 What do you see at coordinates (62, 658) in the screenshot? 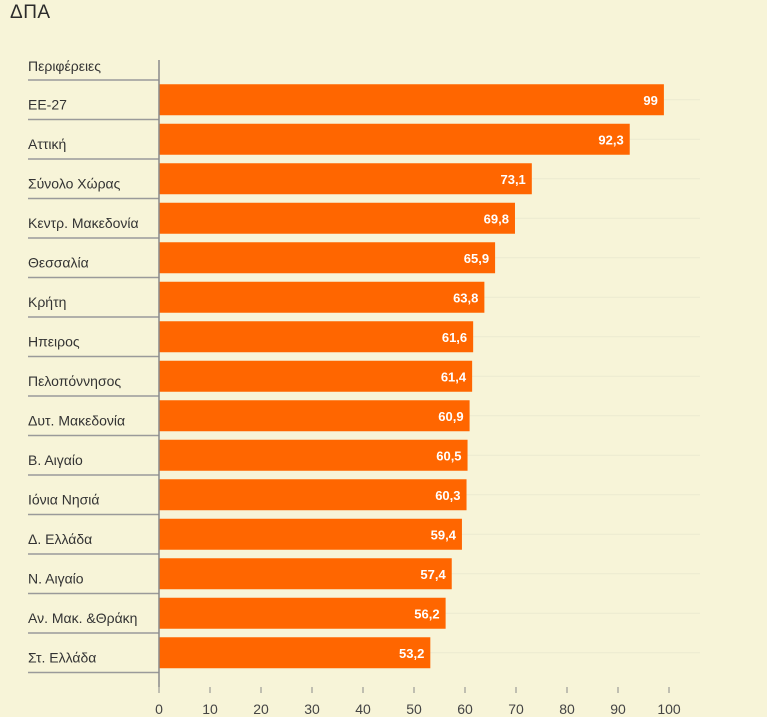
I see `category-label: Στ. Ελλάδα` at bounding box center [62, 658].